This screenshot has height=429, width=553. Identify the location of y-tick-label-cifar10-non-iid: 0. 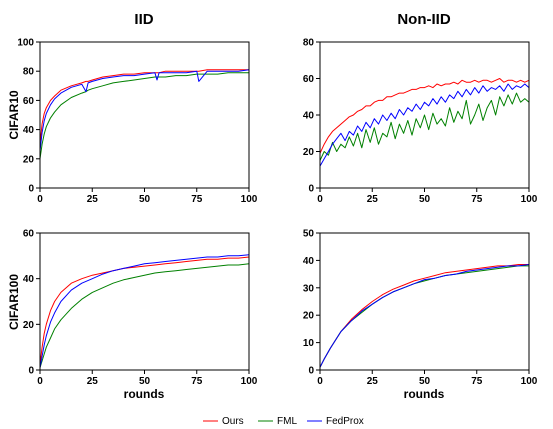
(311, 189).